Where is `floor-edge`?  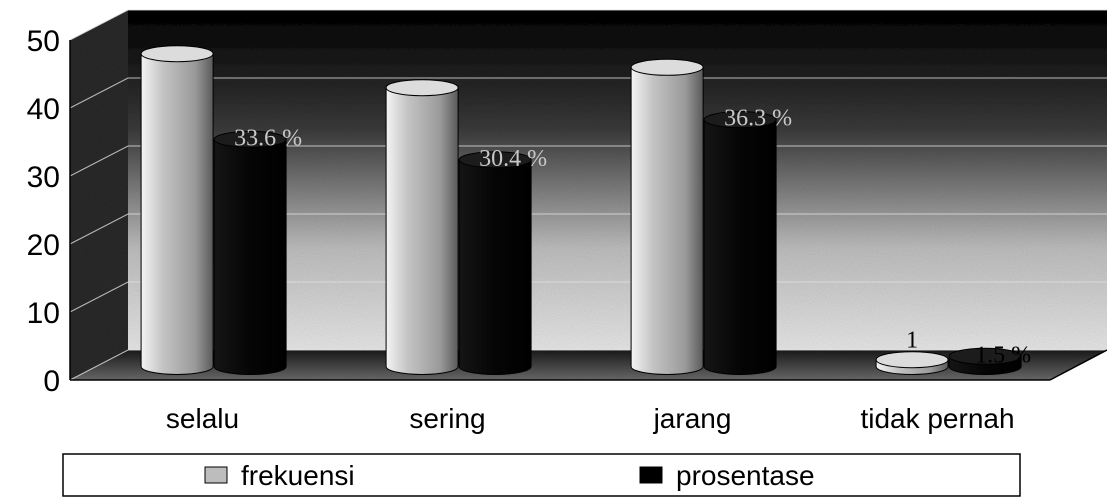 floor-edge is located at coordinates (1078, 365).